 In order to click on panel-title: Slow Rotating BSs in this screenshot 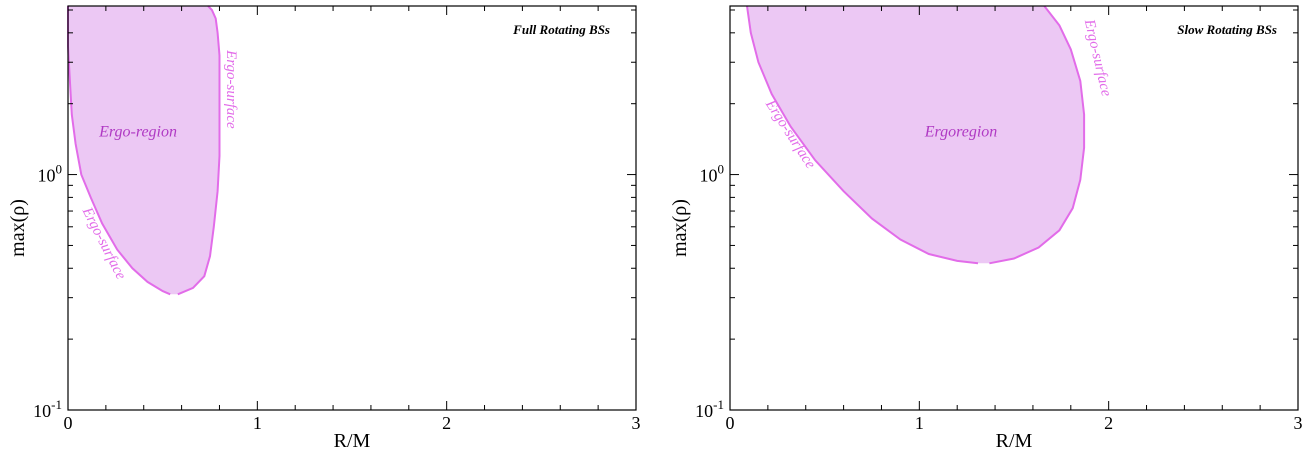, I will do `click(1227, 29)`.